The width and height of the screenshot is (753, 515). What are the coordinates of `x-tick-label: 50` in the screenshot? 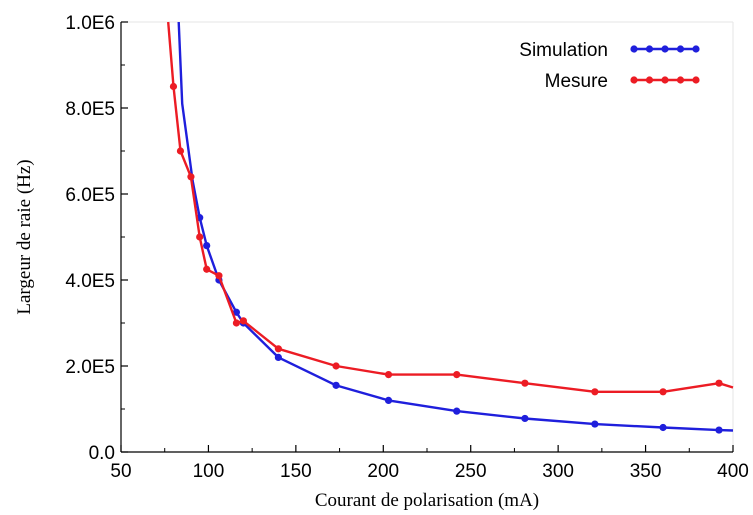 It's located at (120, 471).